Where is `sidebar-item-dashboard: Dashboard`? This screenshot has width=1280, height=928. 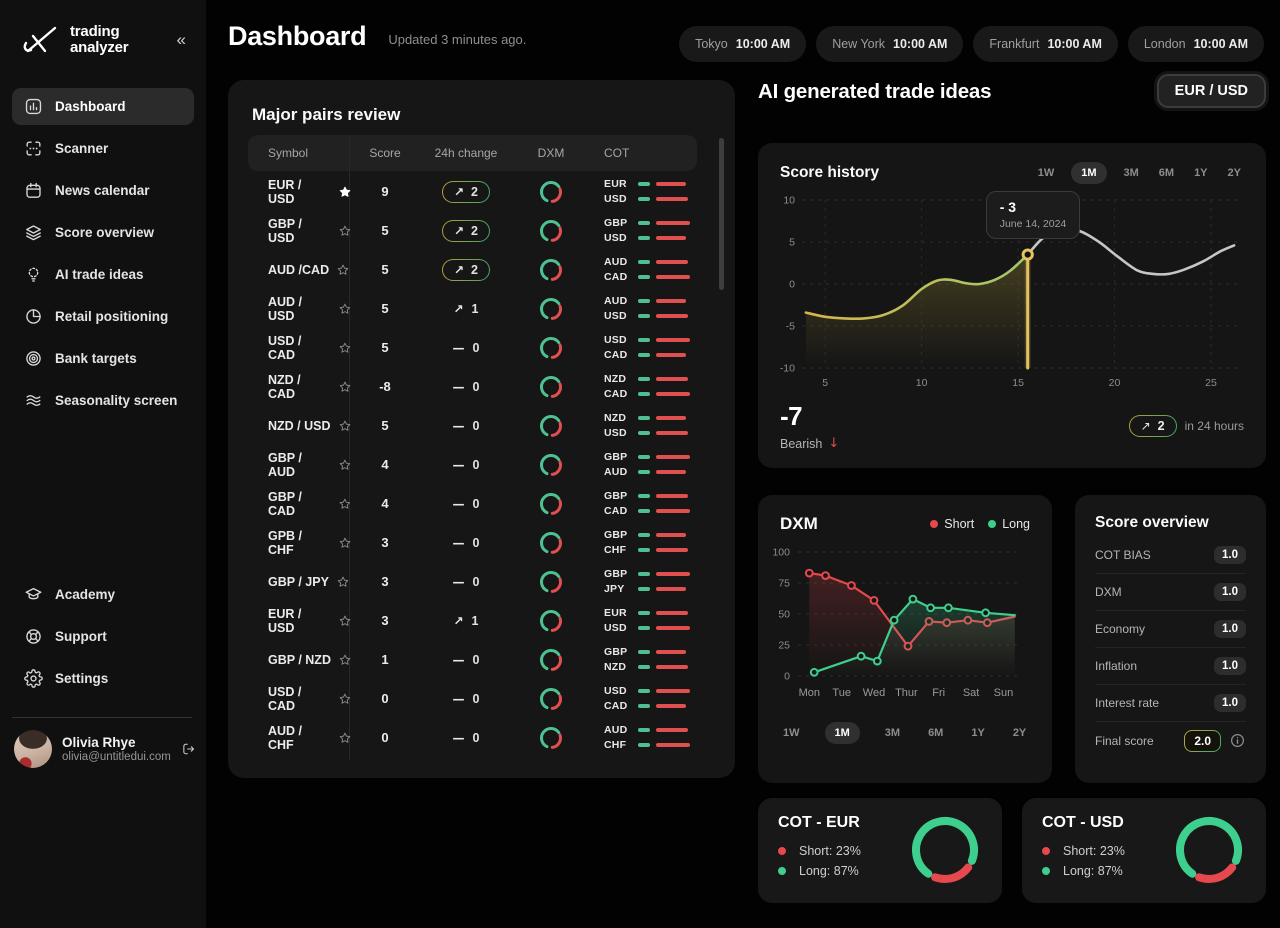
sidebar-item-dashboard: Dashboard is located at coordinates (103, 107).